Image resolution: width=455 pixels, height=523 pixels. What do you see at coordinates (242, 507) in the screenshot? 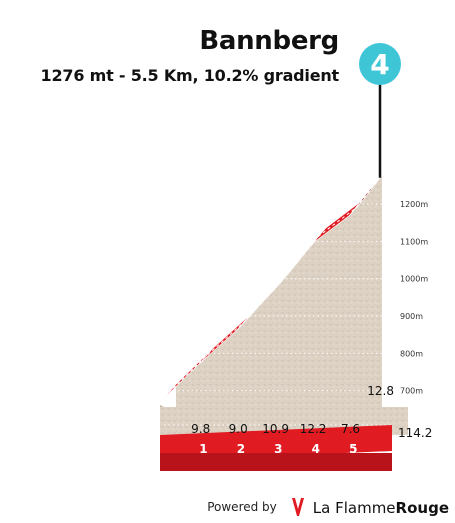
I see `powered-by-text: Powered by` at bounding box center [242, 507].